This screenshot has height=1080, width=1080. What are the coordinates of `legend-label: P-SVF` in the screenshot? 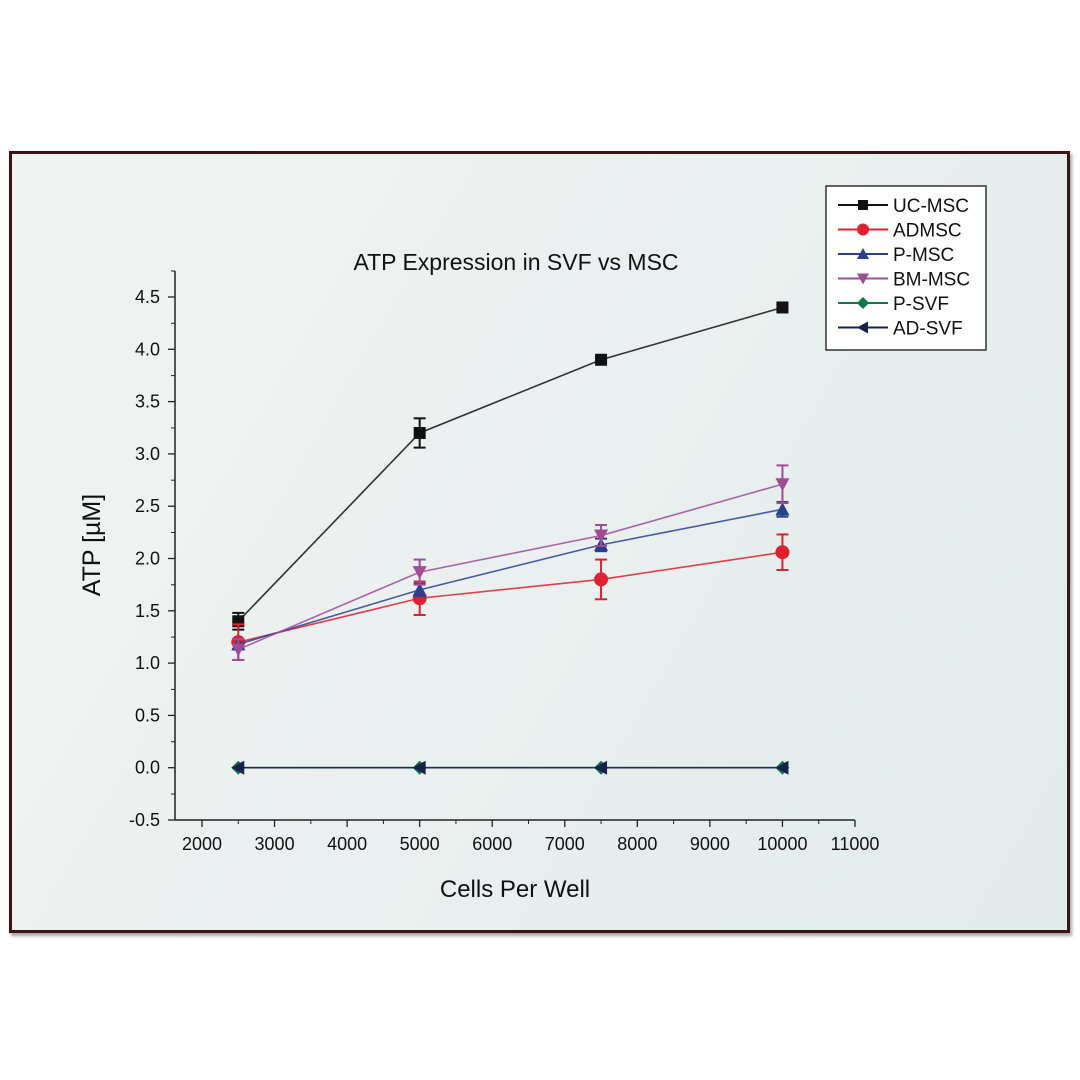 It's located at (921, 304).